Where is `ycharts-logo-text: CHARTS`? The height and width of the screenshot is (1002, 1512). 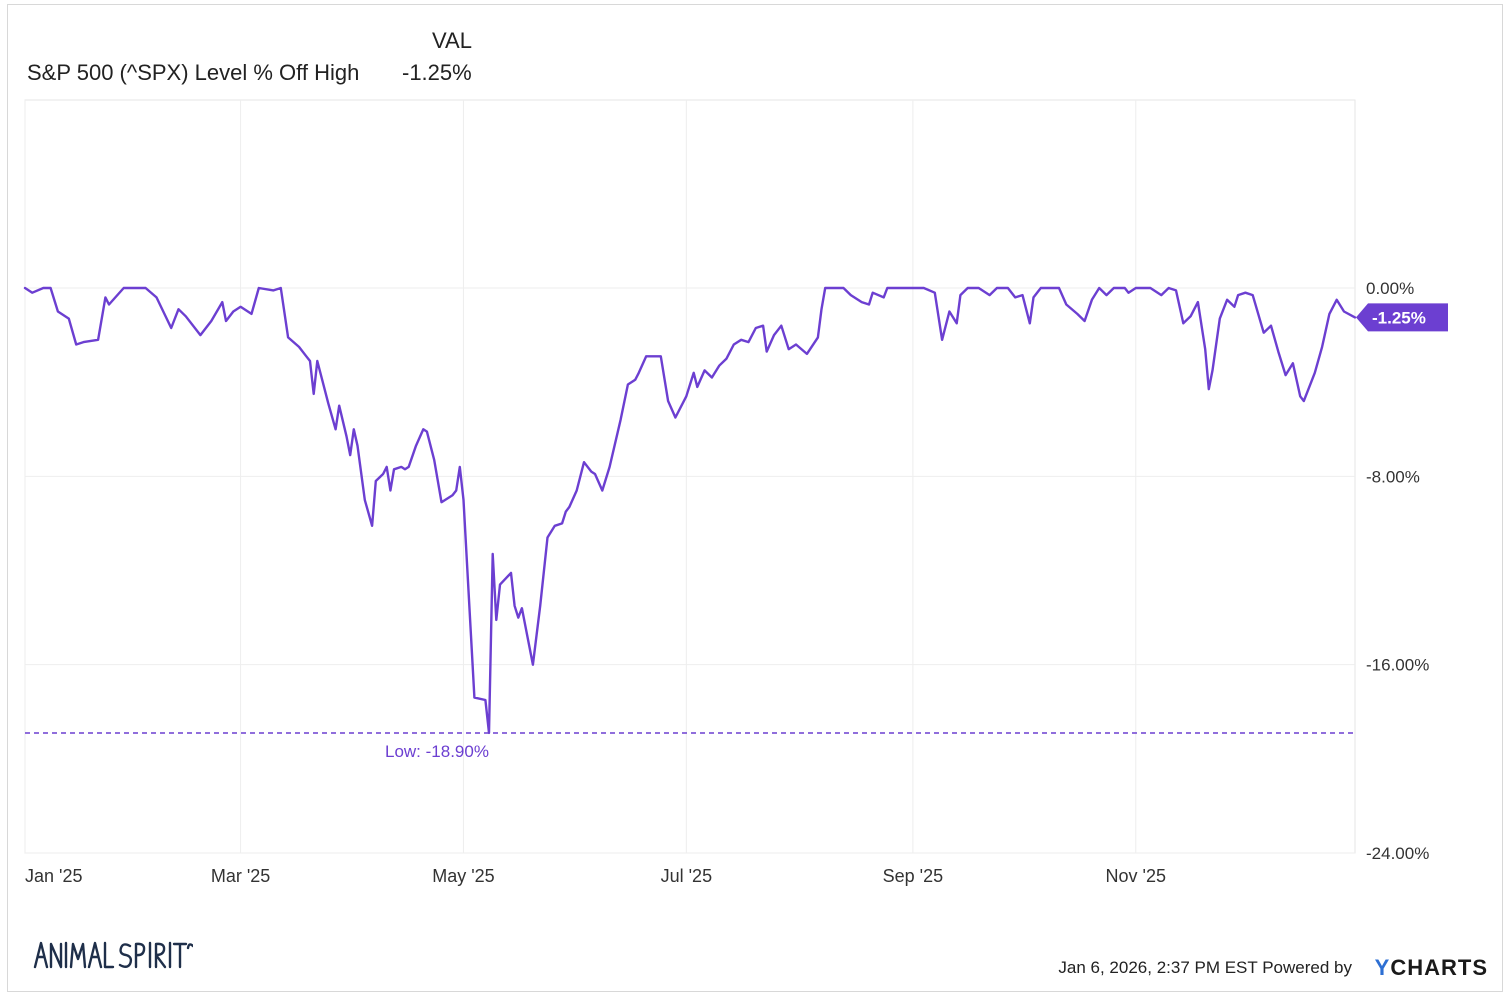 ycharts-logo-text: CHARTS is located at coordinates (1439, 967).